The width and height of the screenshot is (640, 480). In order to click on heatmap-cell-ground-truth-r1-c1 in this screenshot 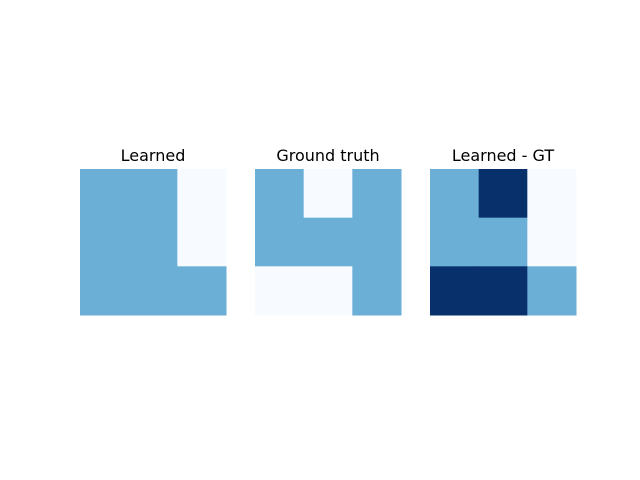, I will do `click(328, 242)`.